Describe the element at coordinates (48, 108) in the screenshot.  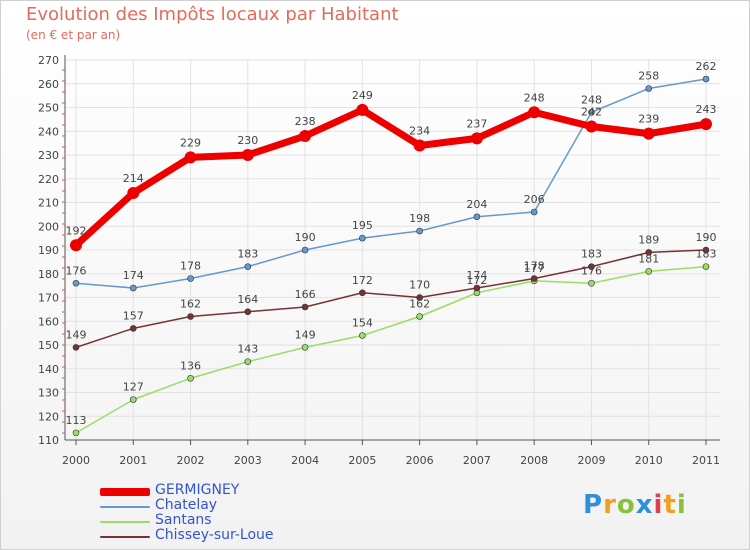
I see `y-tick-label: 250` at that location.